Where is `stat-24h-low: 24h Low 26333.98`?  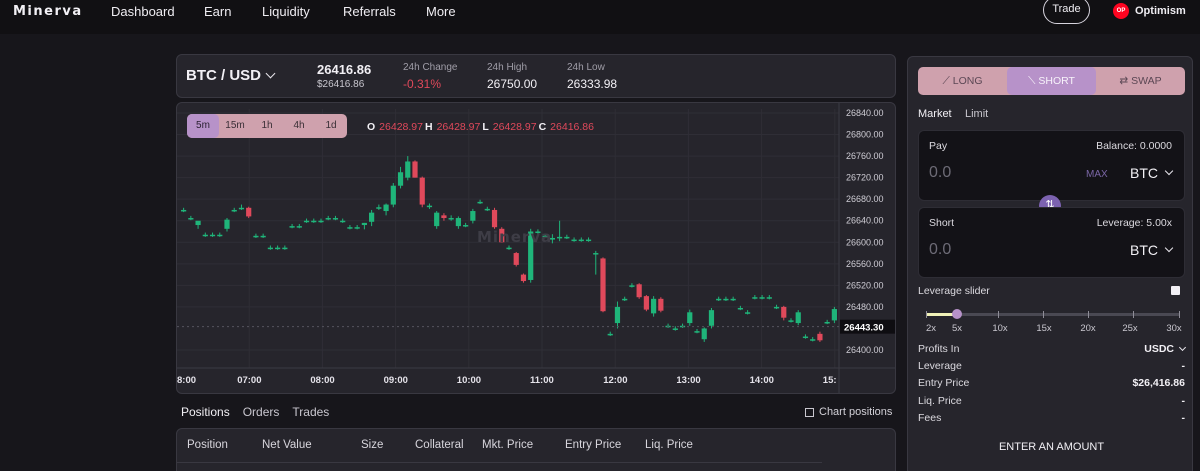
stat-24h-low: 24h Low 26333.98 is located at coordinates (592, 76).